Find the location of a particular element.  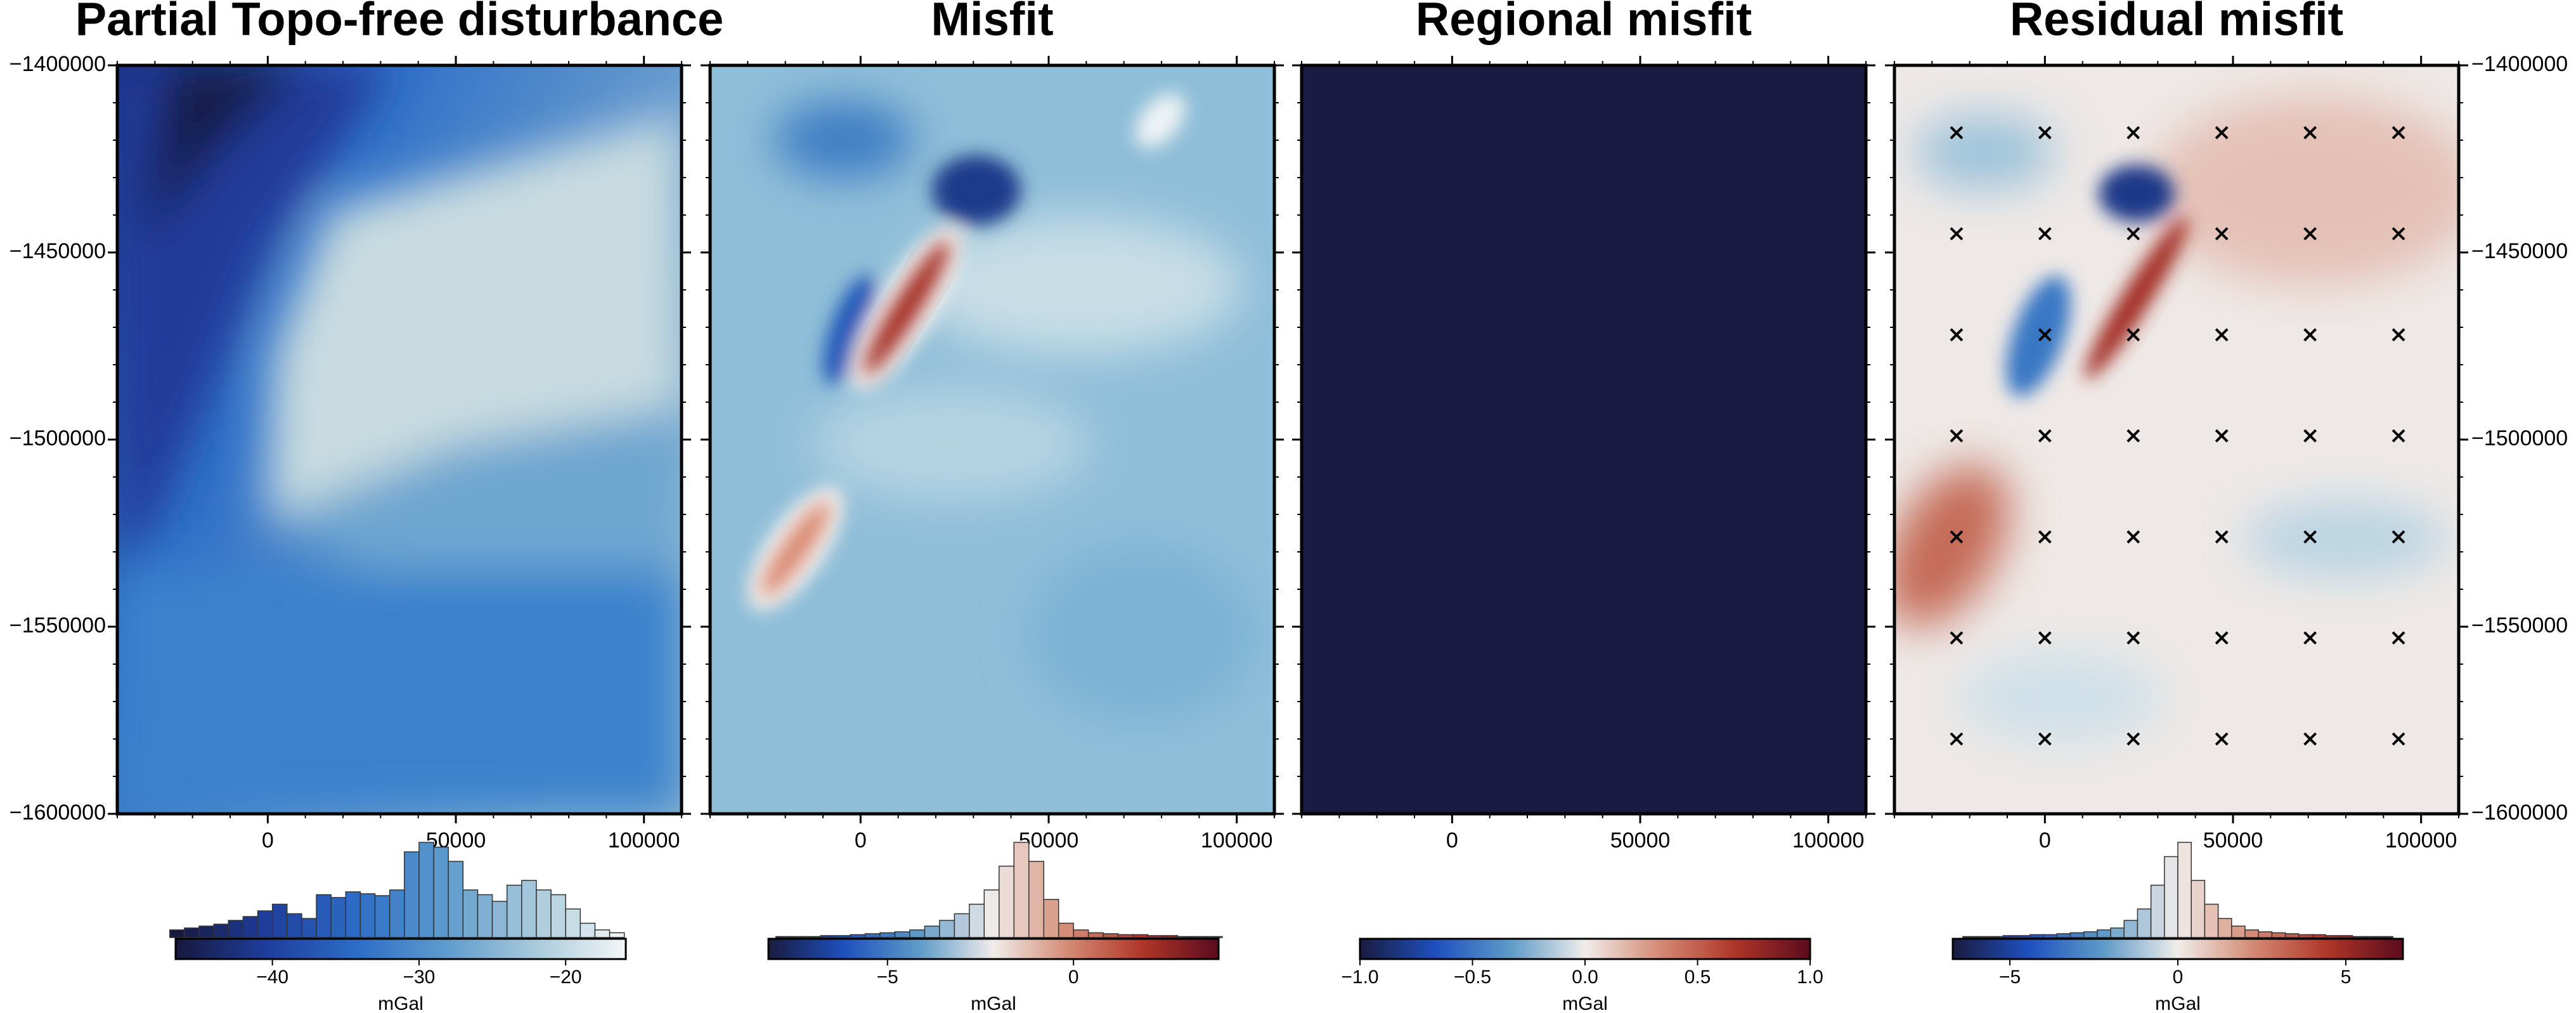

y-tick-label: −1600000 is located at coordinates (2519, 813).